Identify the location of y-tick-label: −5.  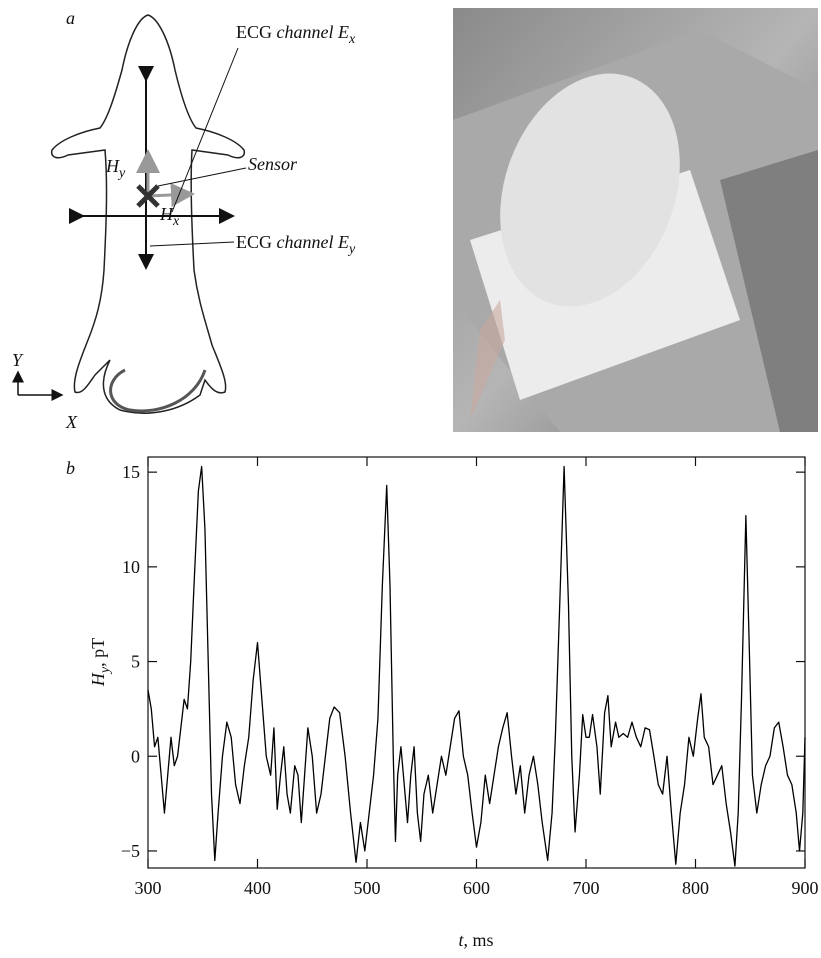
(130, 851).